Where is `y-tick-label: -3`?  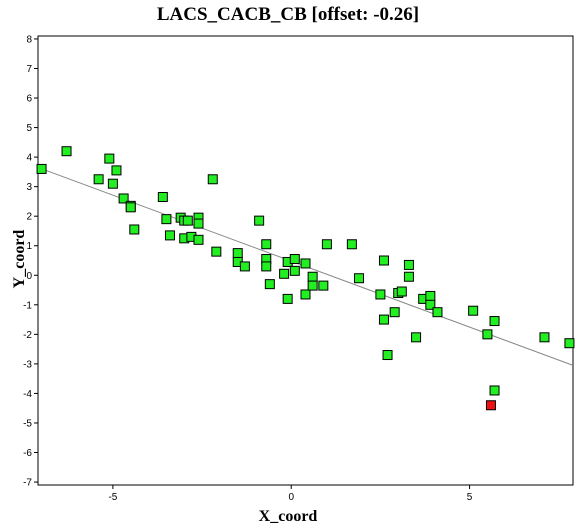
y-tick-label: -3 is located at coordinates (27, 364).